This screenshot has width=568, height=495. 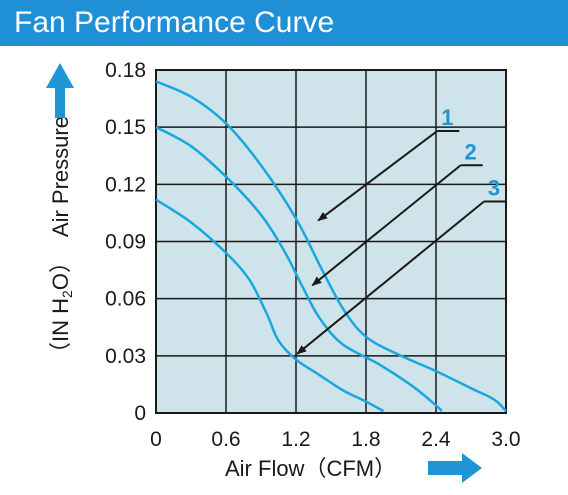 I want to click on y-tick-label-4: 0.12, so click(x=125, y=184).